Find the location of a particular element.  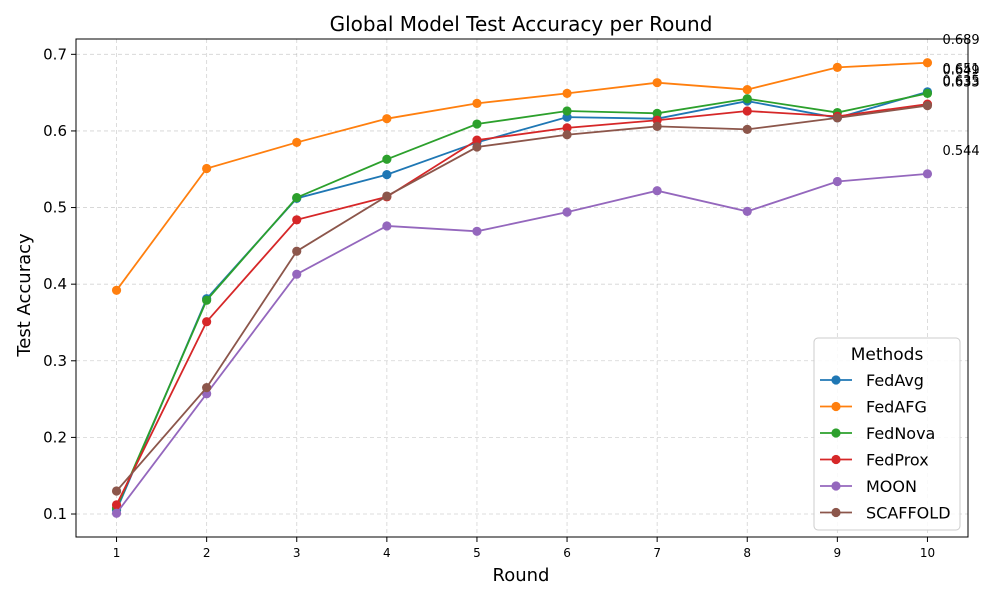

legend-label: FedAFG is located at coordinates (896, 407).